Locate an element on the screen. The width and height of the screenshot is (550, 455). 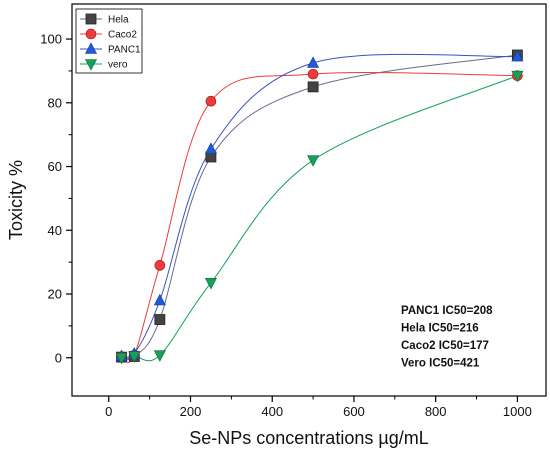
ic50-annotation: Hela IC50=216 is located at coordinates (440, 329).